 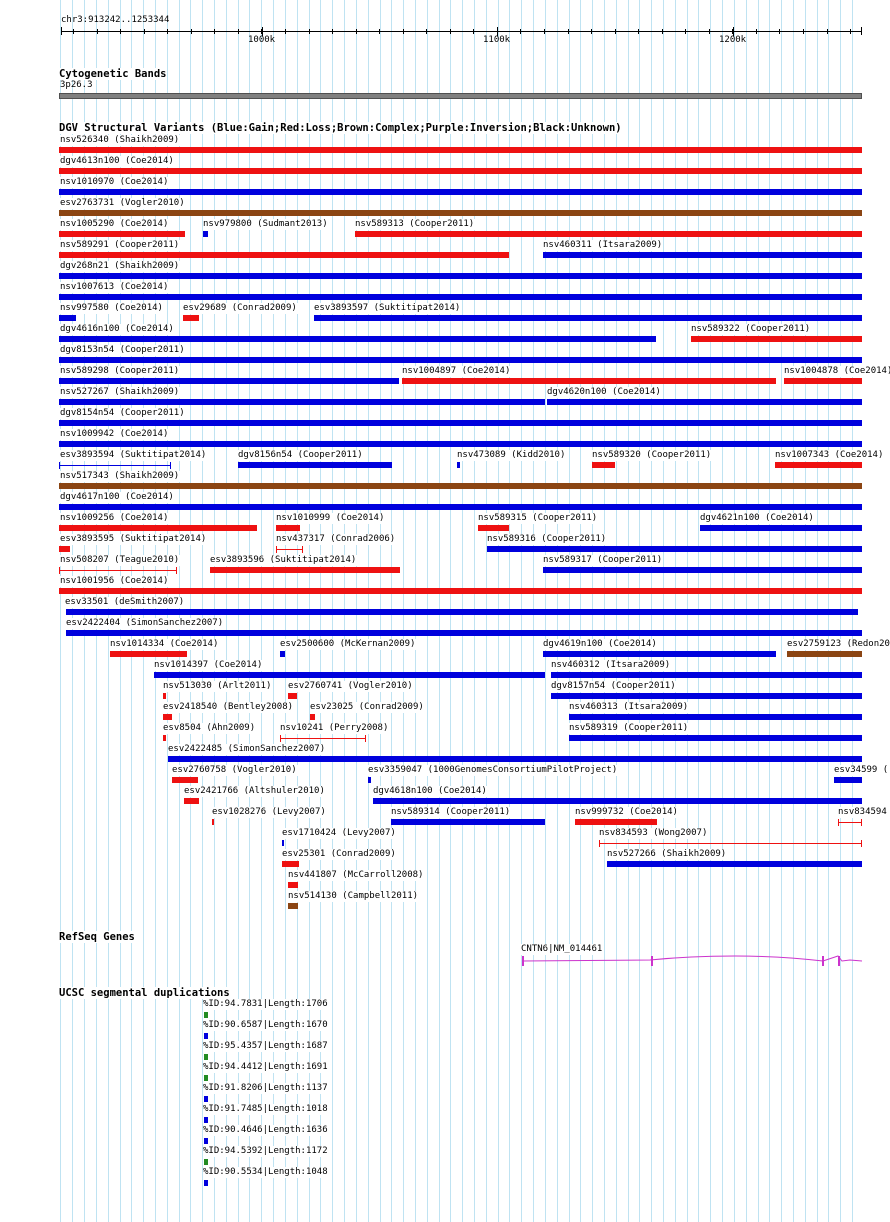 I want to click on variant-label: nsv589298 (Cooper2011), so click(x=120, y=371).